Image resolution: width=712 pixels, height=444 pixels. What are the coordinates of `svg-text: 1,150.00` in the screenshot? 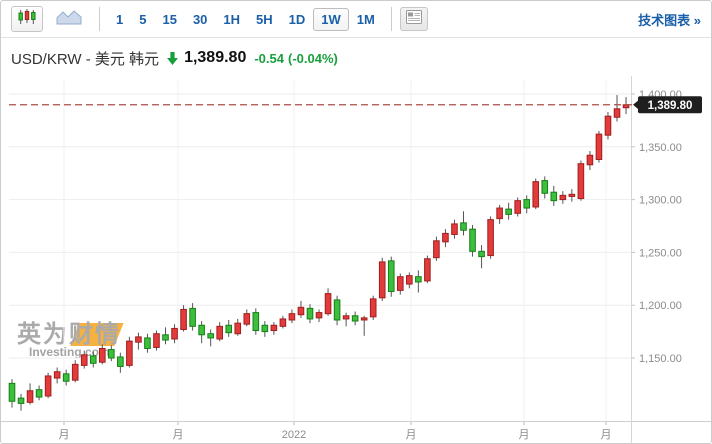 It's located at (660, 359).